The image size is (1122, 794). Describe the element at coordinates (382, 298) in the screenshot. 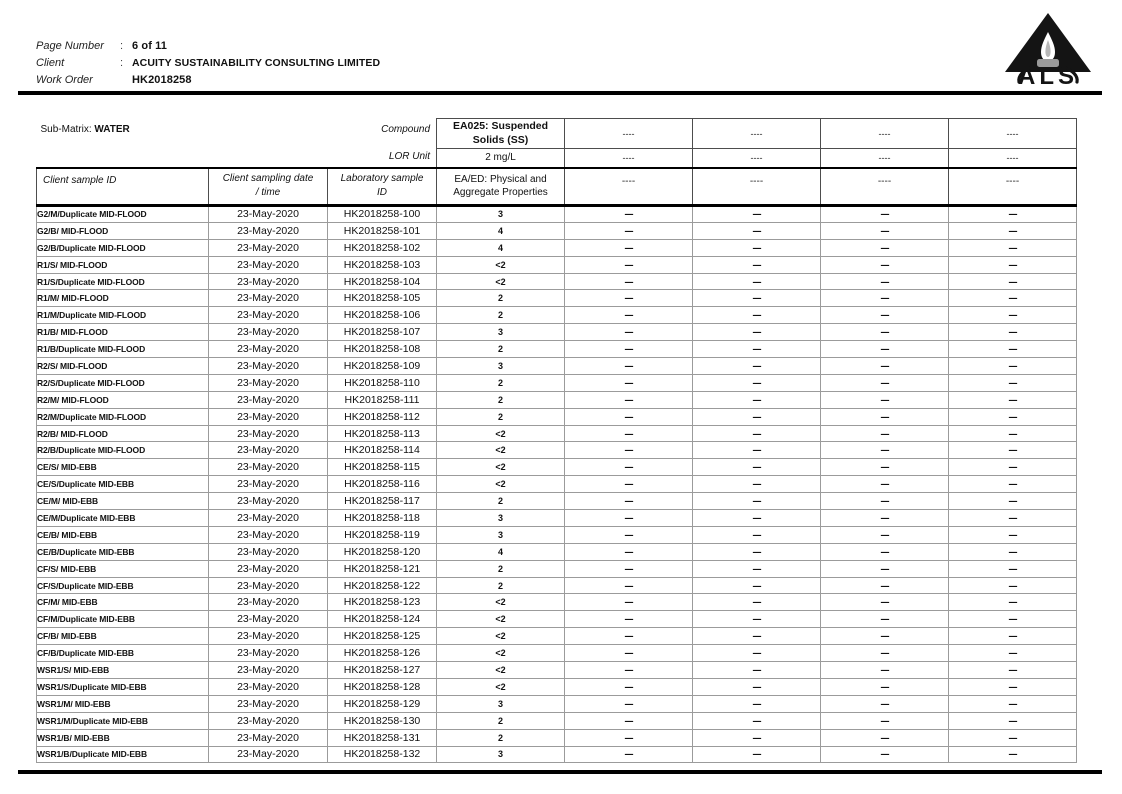

I see `lab-sample-id-cell: HK2018258-105` at that location.